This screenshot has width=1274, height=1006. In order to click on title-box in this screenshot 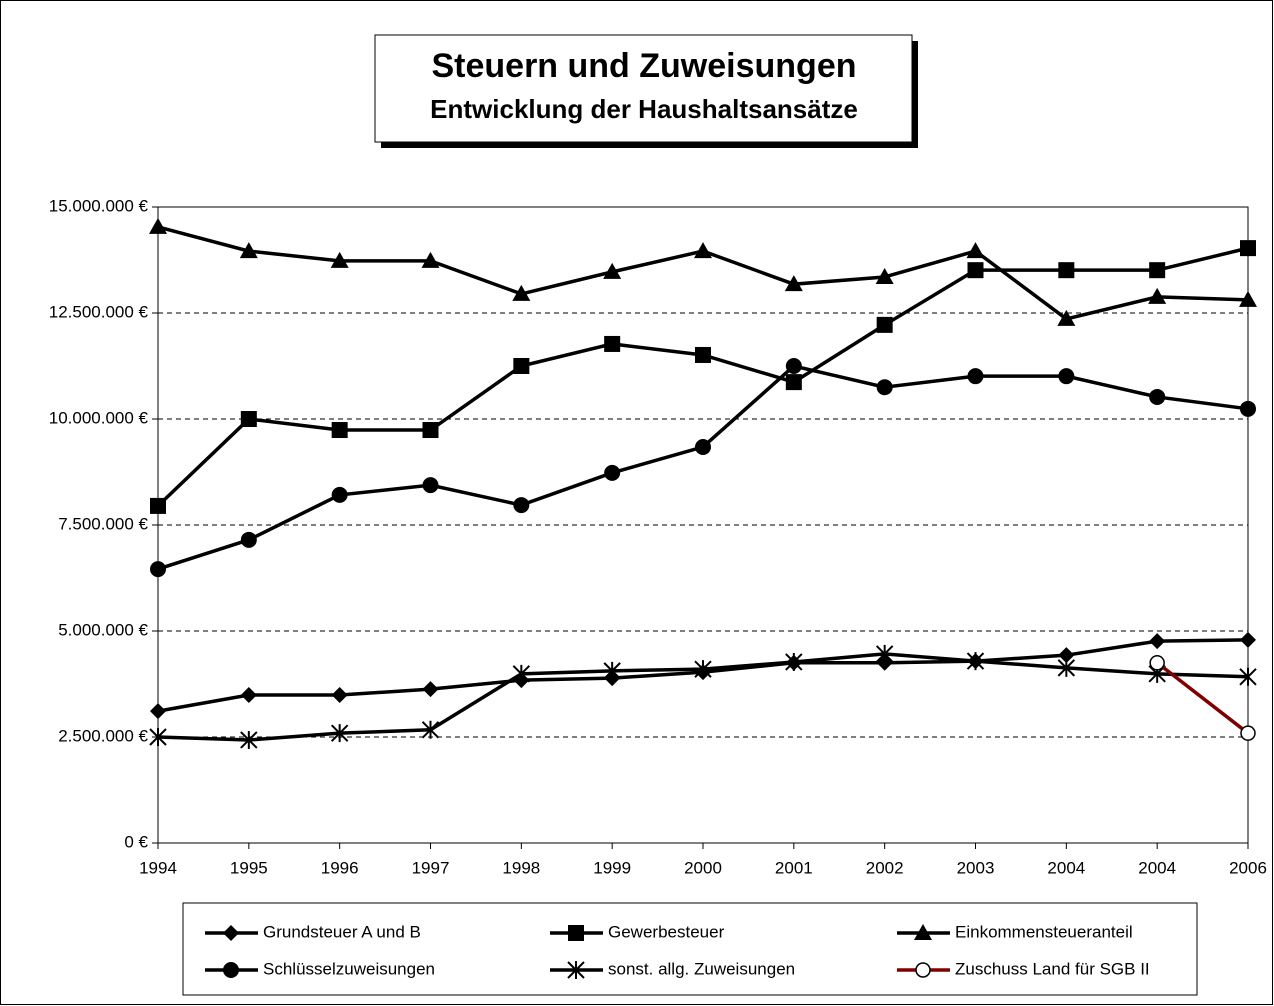, I will do `click(643, 88)`.